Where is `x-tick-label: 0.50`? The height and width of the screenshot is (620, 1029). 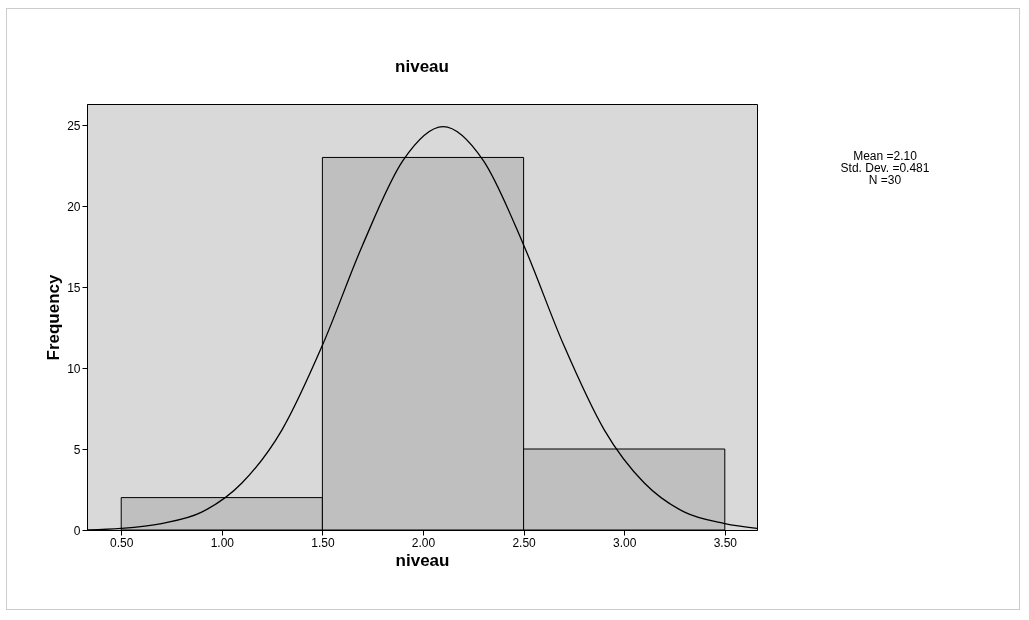
x-tick-label: 0.50 is located at coordinates (122, 542).